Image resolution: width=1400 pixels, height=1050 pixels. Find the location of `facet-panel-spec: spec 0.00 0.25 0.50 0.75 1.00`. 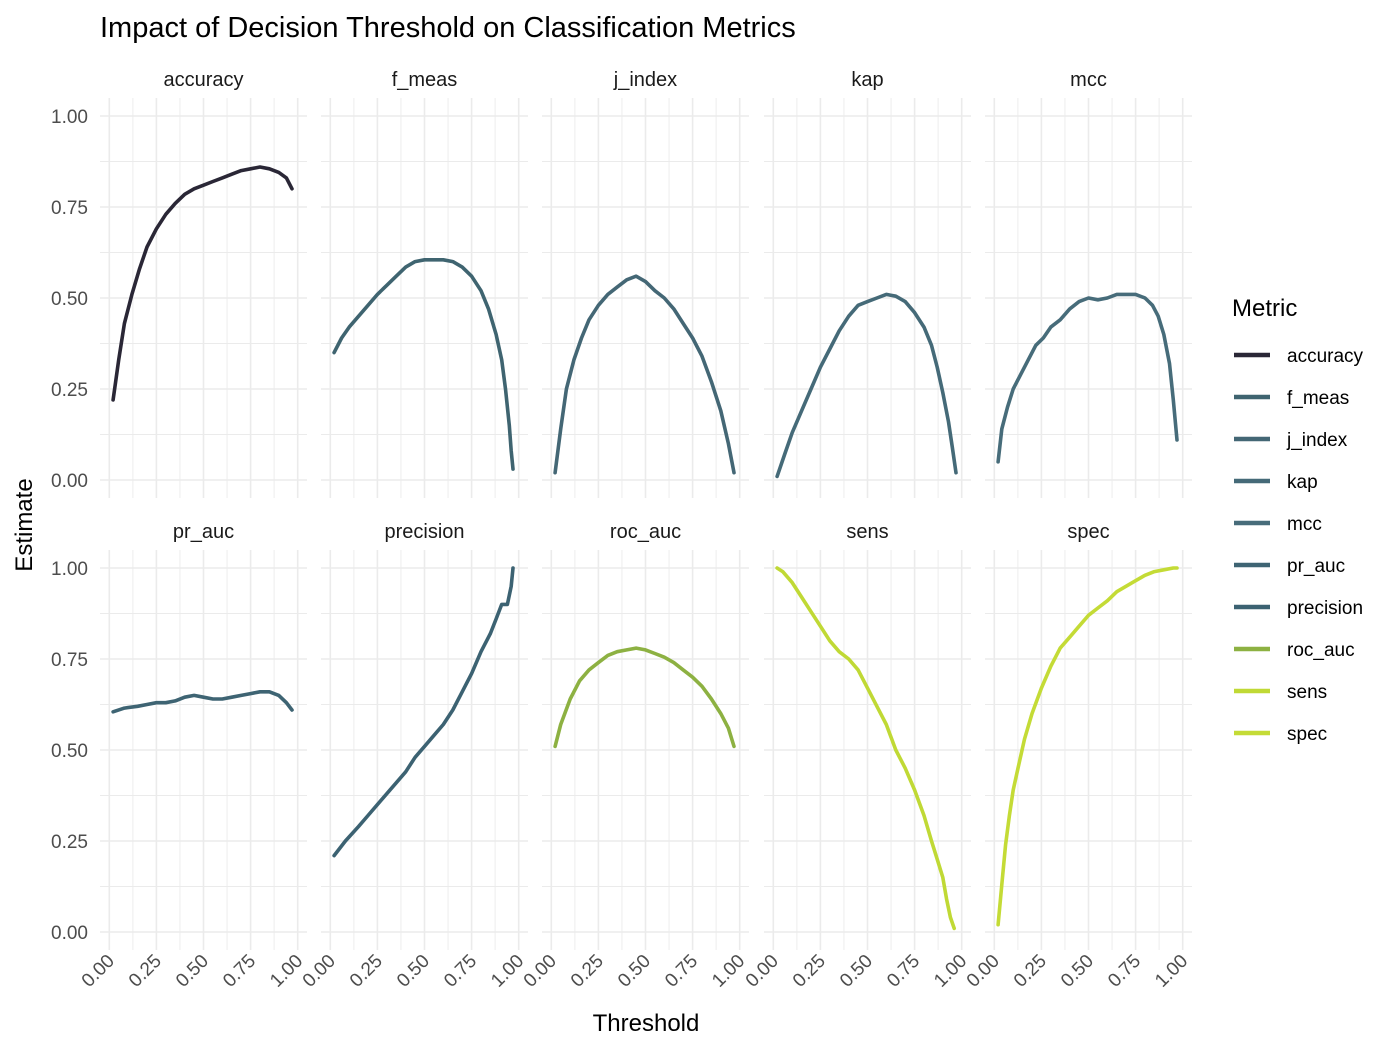

facet-panel-spec: spec 0.00 0.25 0.50 0.75 1.00 is located at coordinates (1077, 756).